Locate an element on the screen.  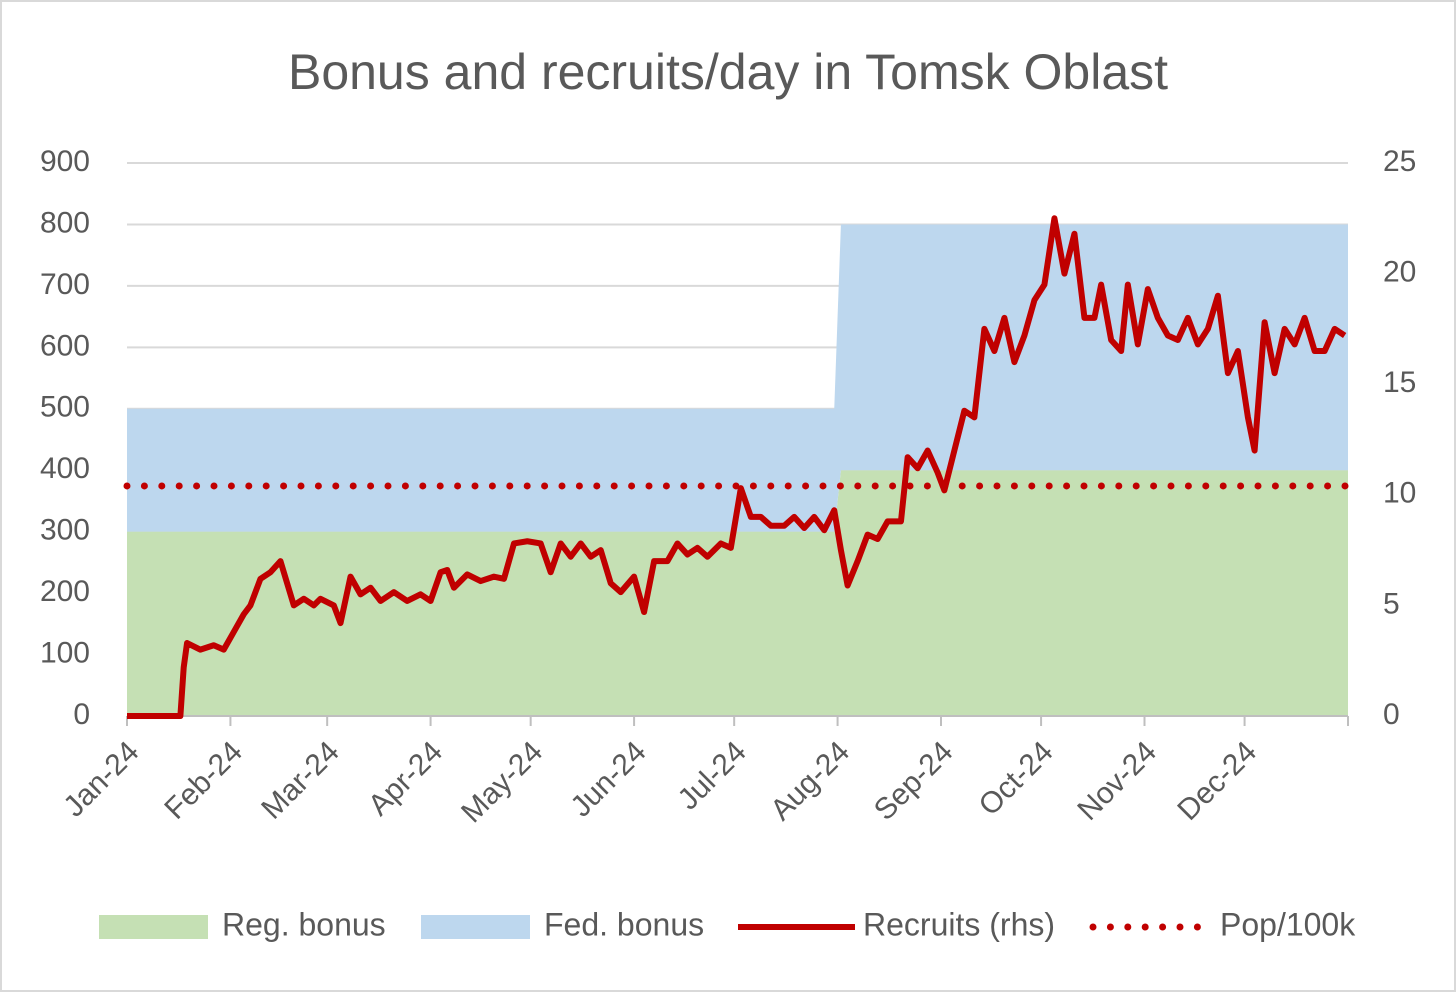
y-tick-label: 300 is located at coordinates (65, 530).